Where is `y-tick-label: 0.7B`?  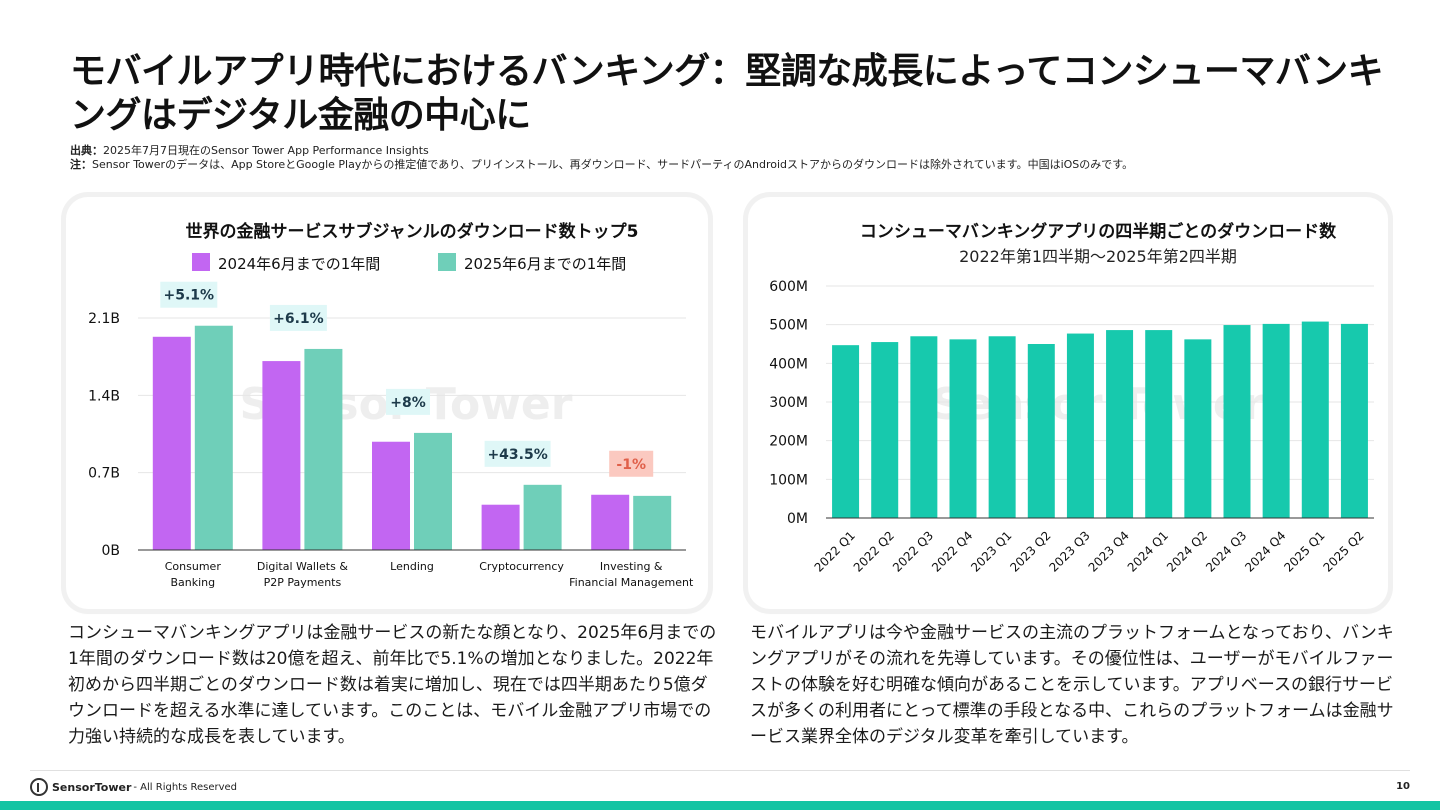
y-tick-label: 0.7B is located at coordinates (104, 474).